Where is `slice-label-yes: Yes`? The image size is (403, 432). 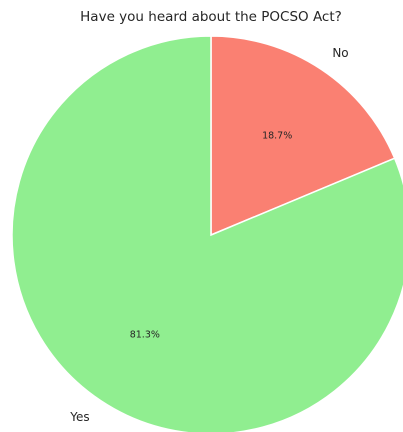 slice-label-yes: Yes is located at coordinates (79, 417).